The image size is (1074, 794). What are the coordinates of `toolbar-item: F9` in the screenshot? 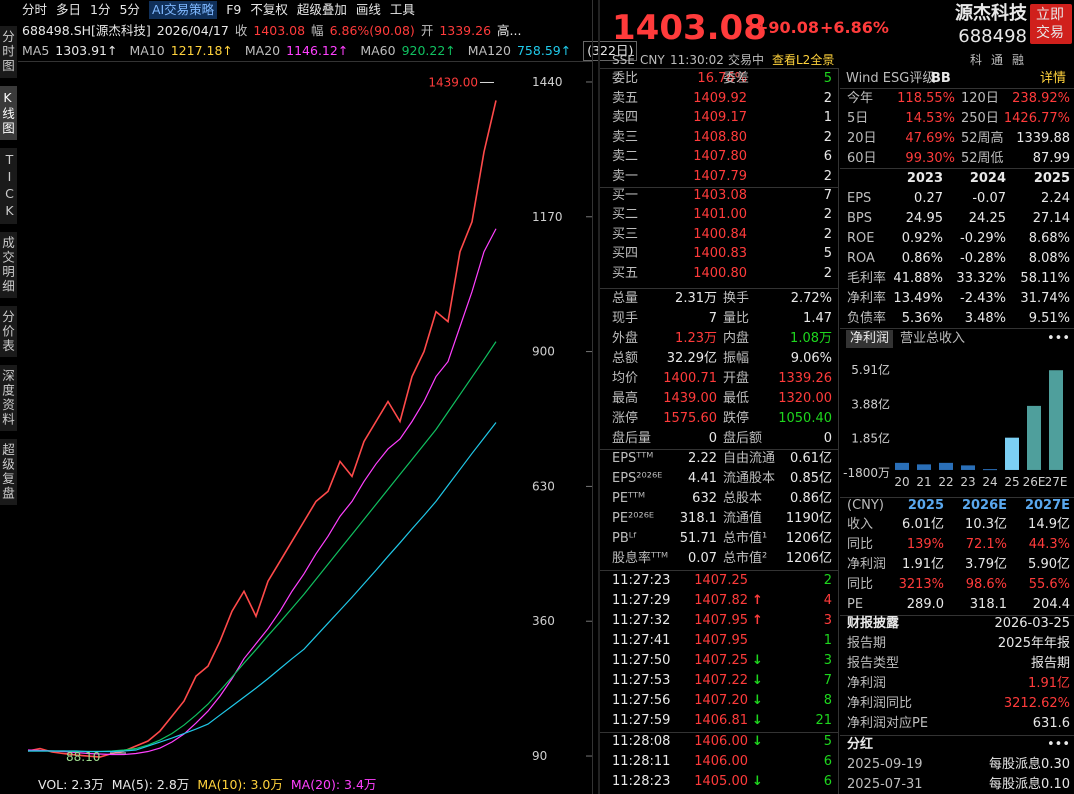 It's located at (234, 9).